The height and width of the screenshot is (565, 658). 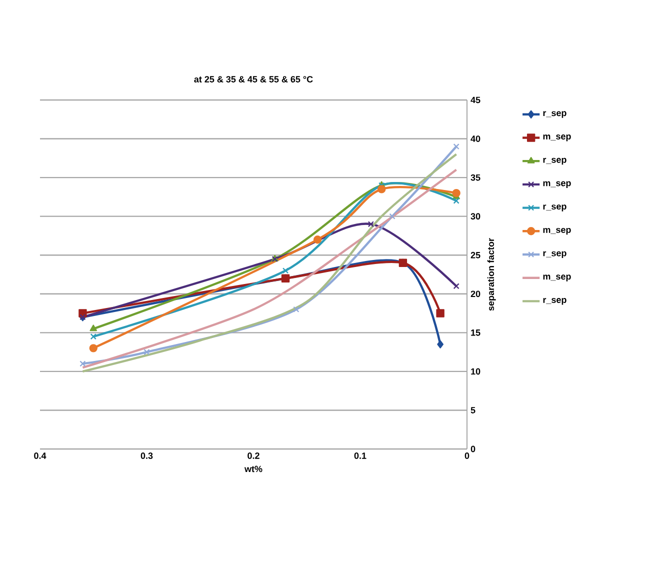 I want to click on y-tick-label: 0, so click(x=473, y=449).